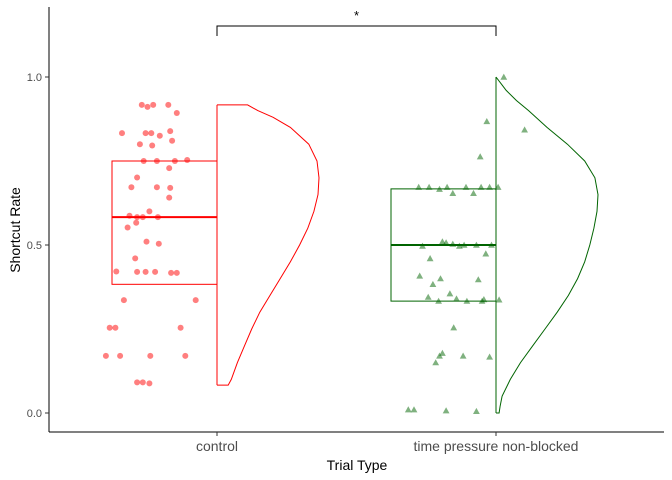  What do you see at coordinates (356, 30) in the screenshot?
I see `bracket-line` at bounding box center [356, 30].